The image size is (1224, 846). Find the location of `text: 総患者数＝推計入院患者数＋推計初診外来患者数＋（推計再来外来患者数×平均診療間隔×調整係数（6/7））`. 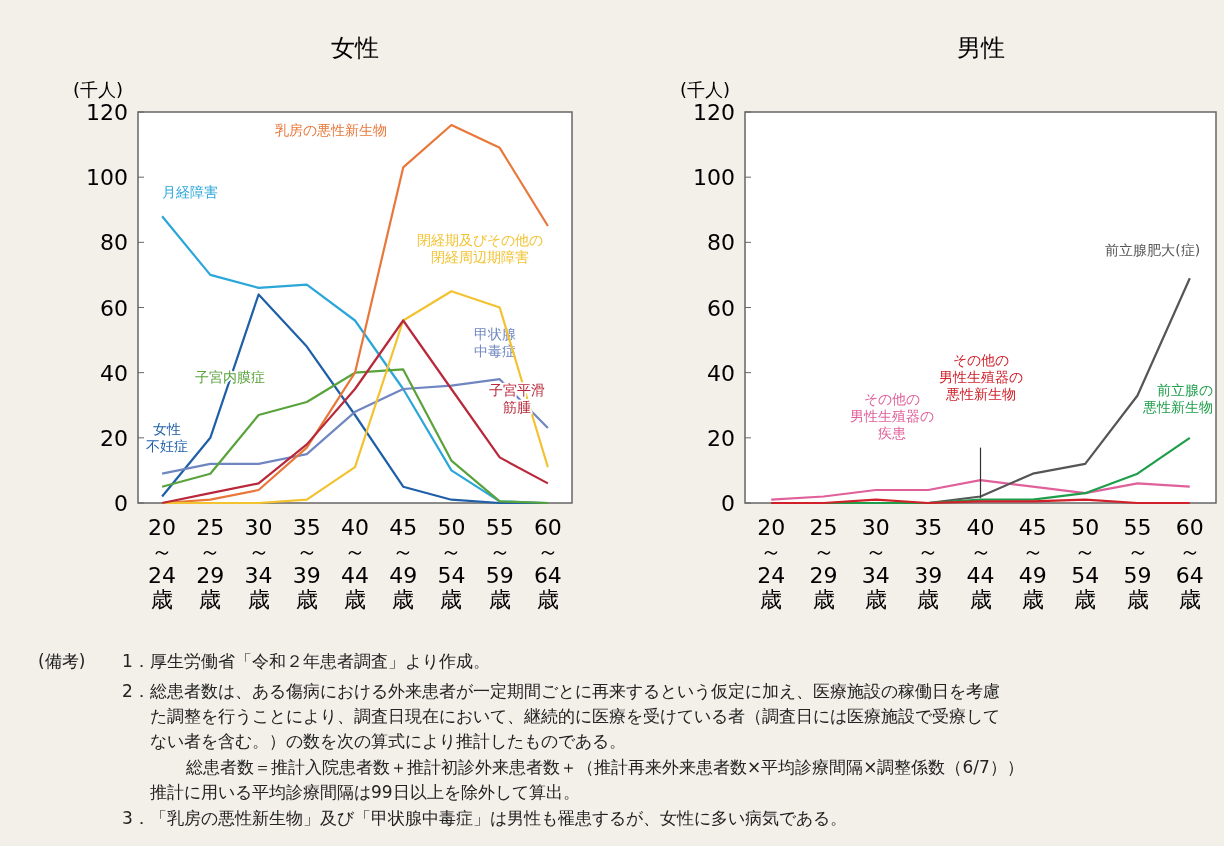

text: 総患者数＝推計入院患者数＋推計初診外来患者数＋（推計再来外来患者数×平均診療間隔×調整係数（6/7）） is located at coordinates (604, 767).